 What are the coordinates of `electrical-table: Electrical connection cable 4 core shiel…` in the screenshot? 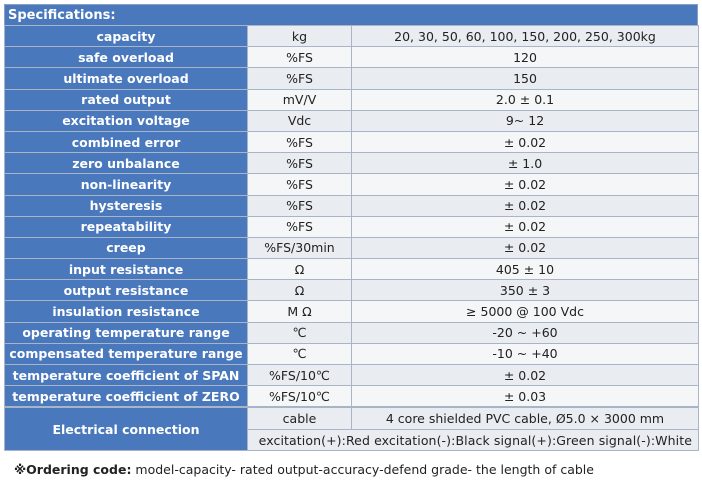 It's located at (351, 429).